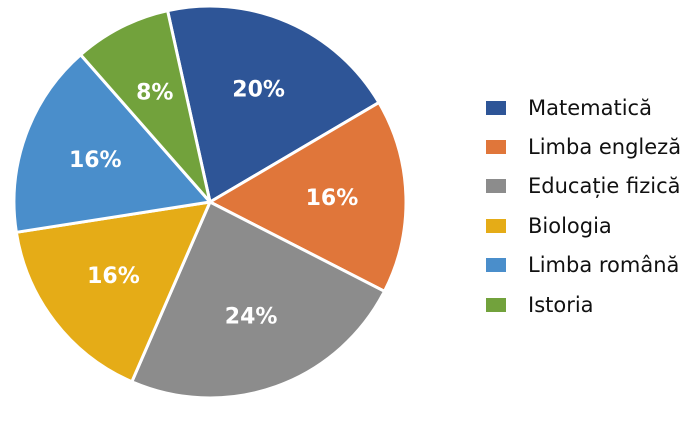 This screenshot has width=692, height=424. I want to click on data-label-matematica: 20%, so click(258, 90).